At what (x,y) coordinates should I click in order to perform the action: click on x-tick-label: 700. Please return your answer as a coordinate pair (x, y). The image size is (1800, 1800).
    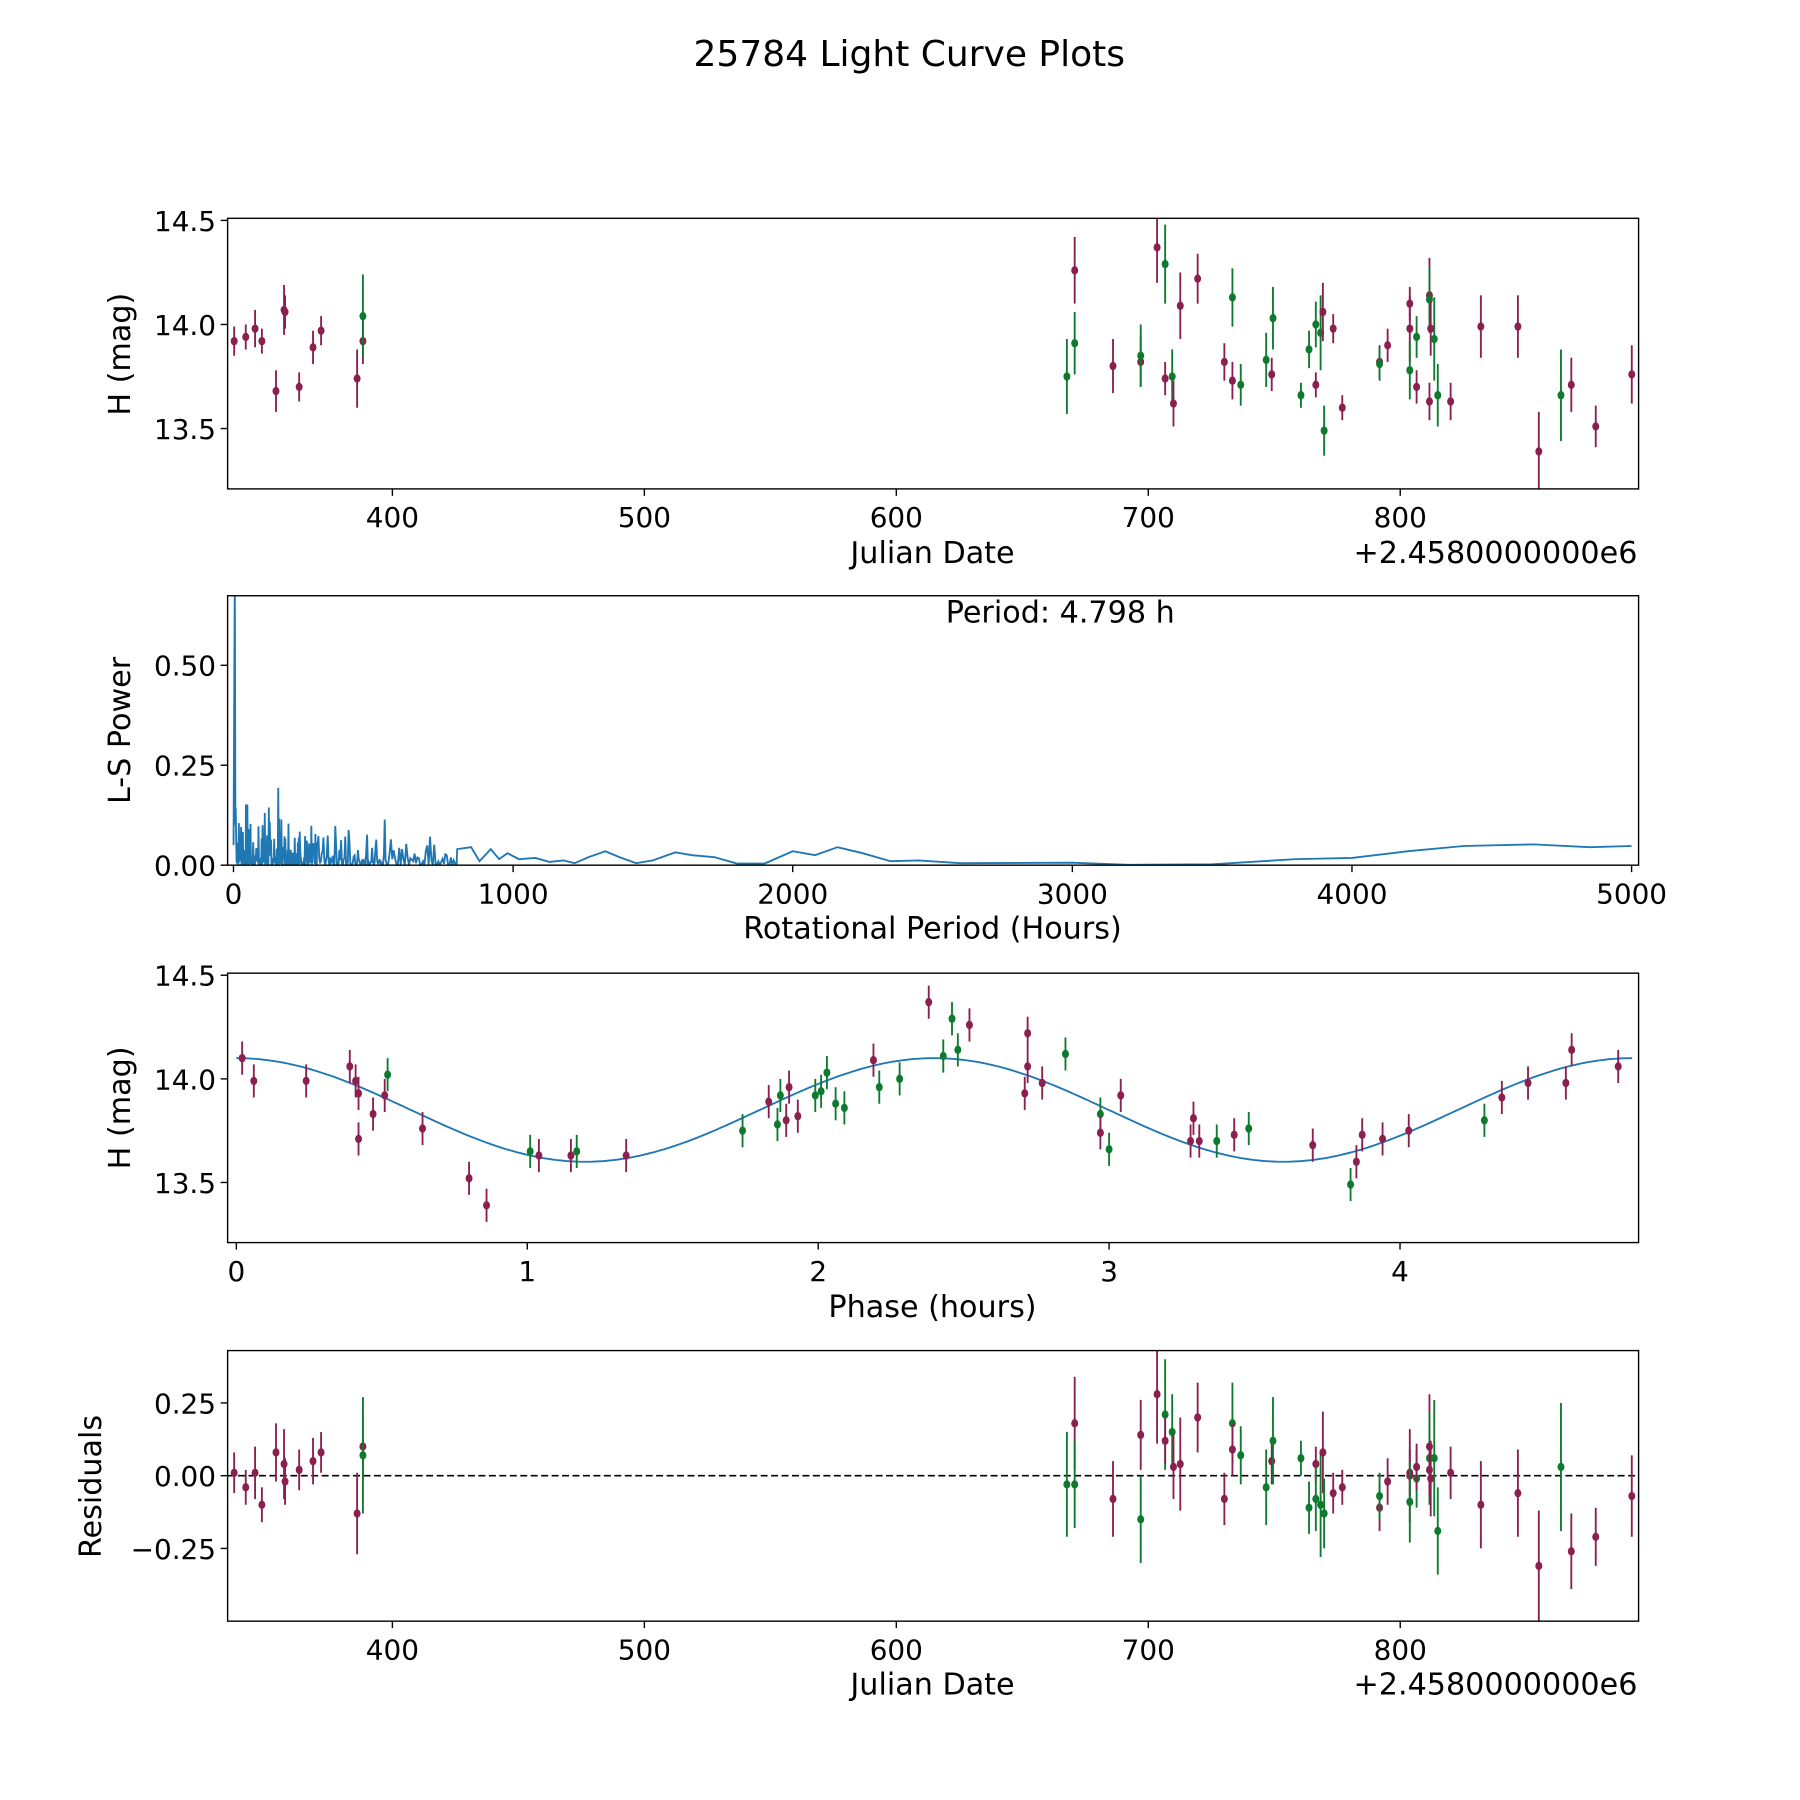
    Looking at the image, I should click on (1148, 1649).